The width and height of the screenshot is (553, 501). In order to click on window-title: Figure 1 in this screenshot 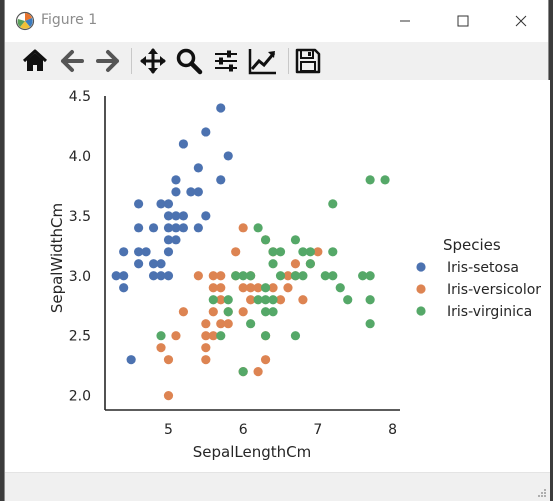, I will do `click(69, 20)`.